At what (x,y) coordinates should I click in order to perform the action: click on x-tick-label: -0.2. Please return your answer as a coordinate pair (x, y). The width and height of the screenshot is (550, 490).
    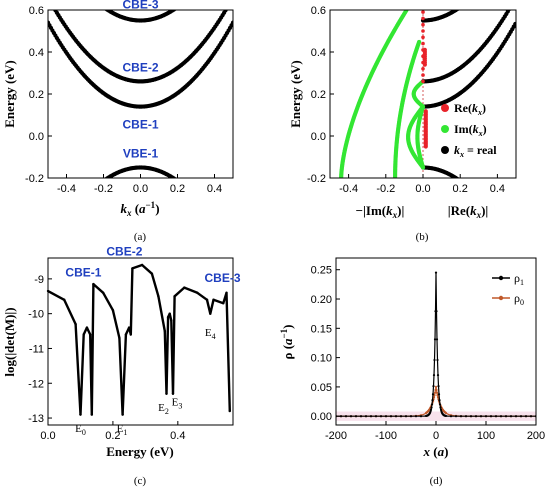
    Looking at the image, I should click on (385, 189).